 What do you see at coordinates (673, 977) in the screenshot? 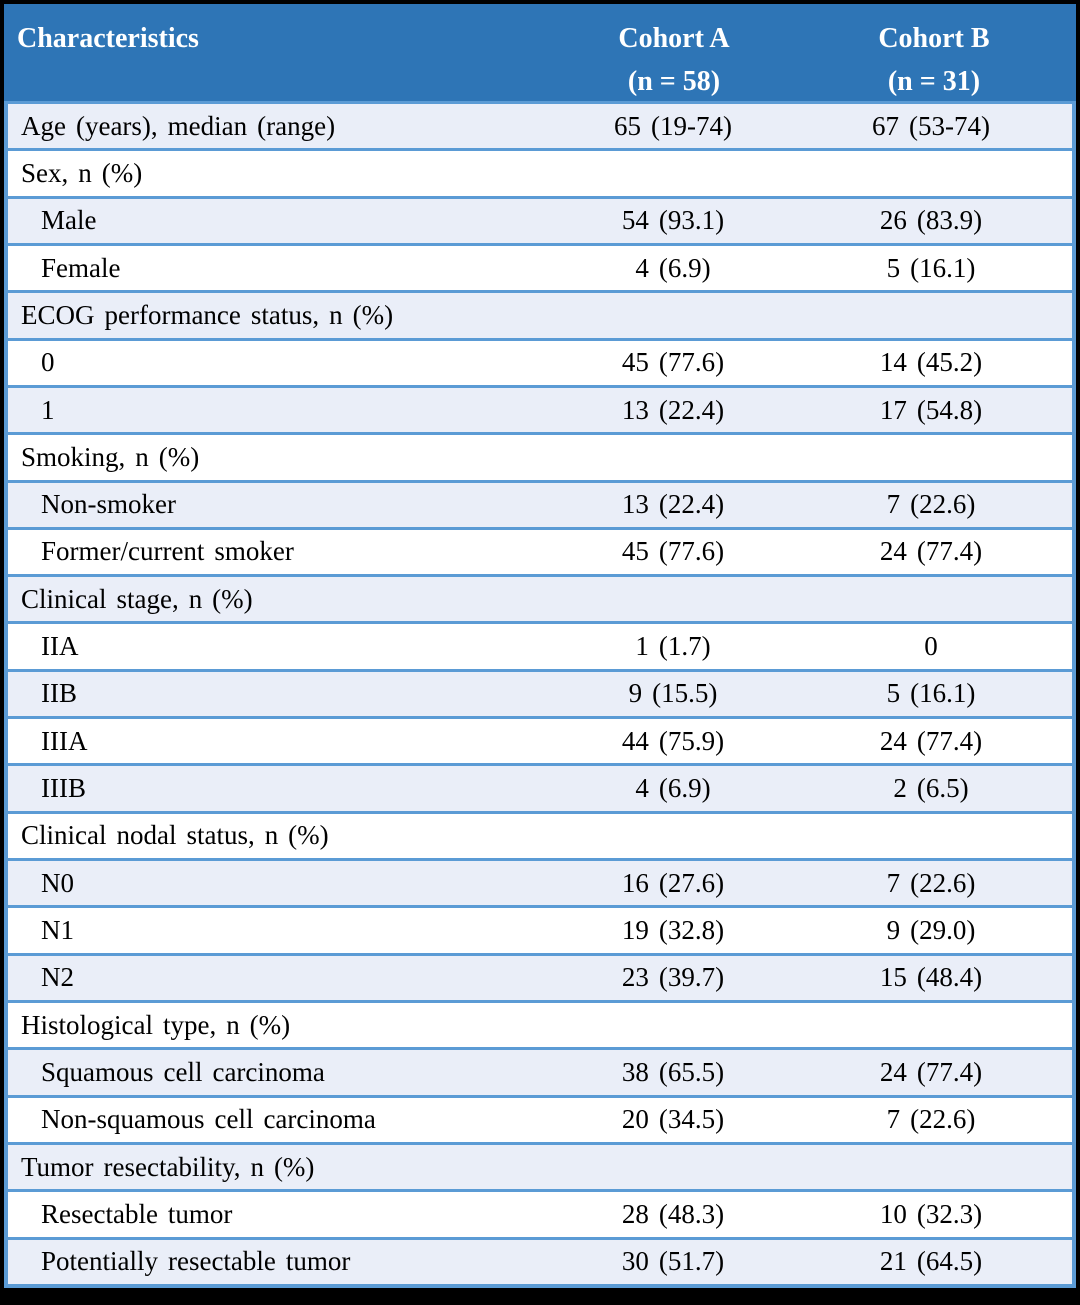
I see `cohort-a-value: 23 (39.7)` at bounding box center [673, 977].